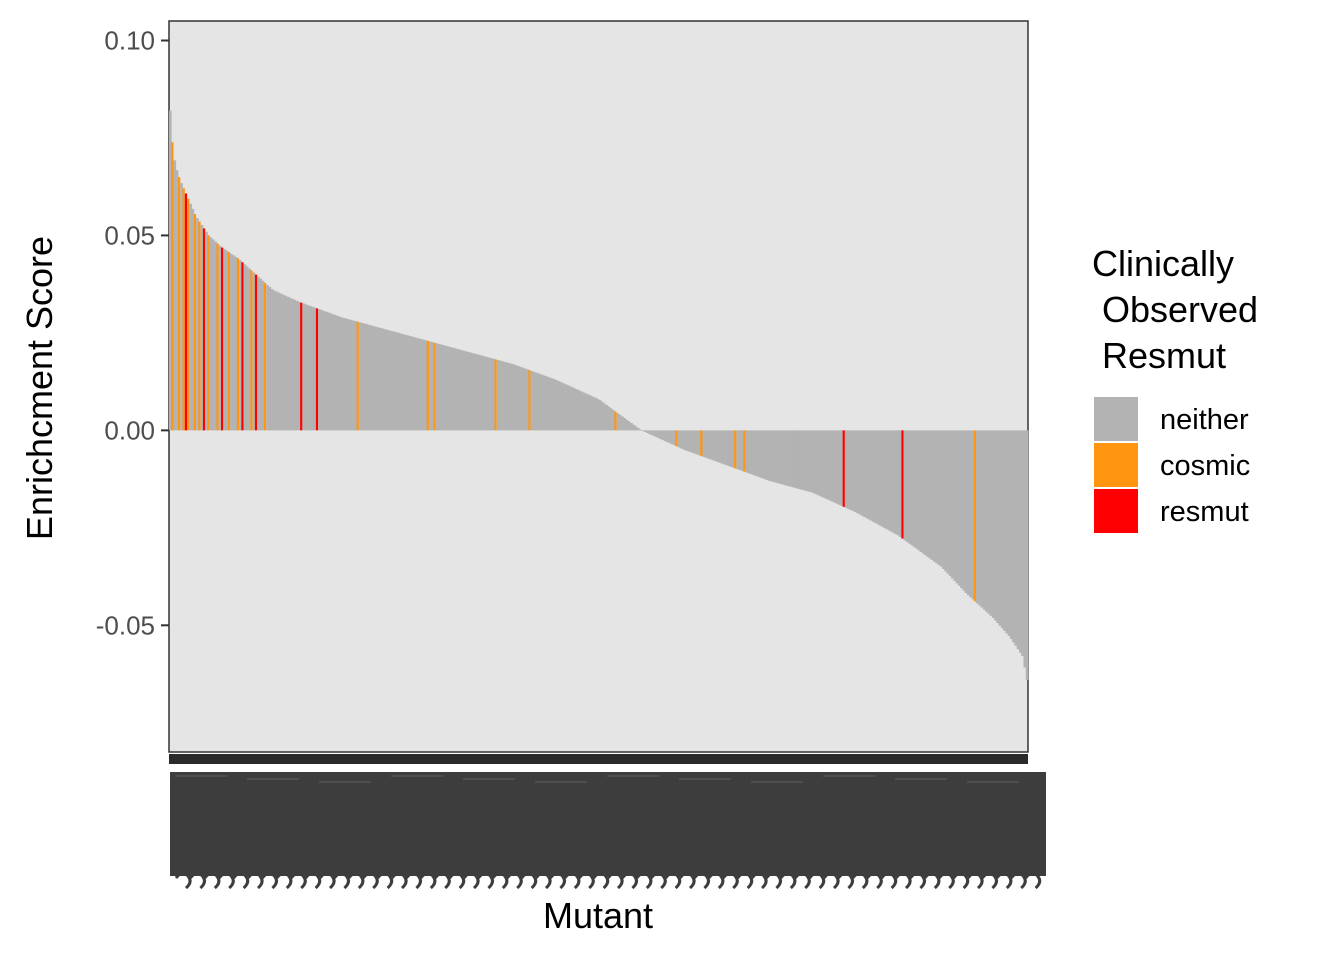  I want to click on x-axis-title: Mutant, so click(598, 915).